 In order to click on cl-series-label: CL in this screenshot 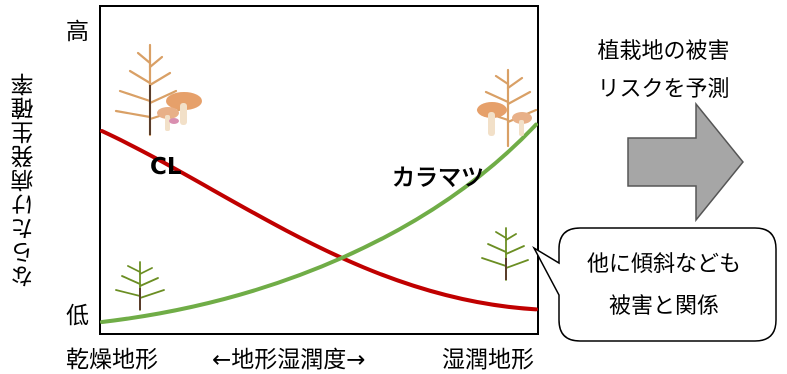, I will do `click(166, 167)`.